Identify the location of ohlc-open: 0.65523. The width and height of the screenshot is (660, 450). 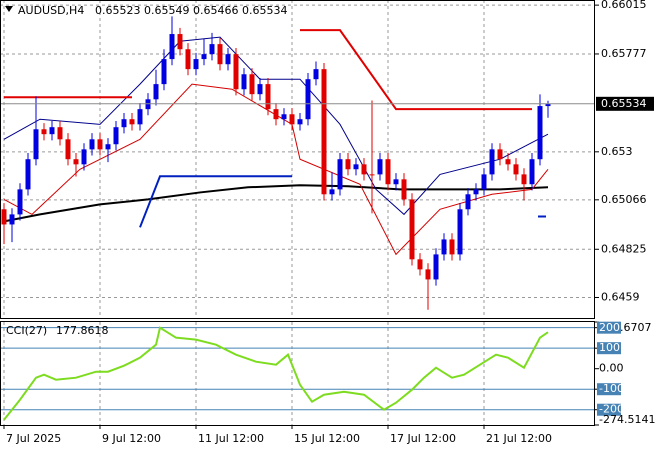
(118, 10).